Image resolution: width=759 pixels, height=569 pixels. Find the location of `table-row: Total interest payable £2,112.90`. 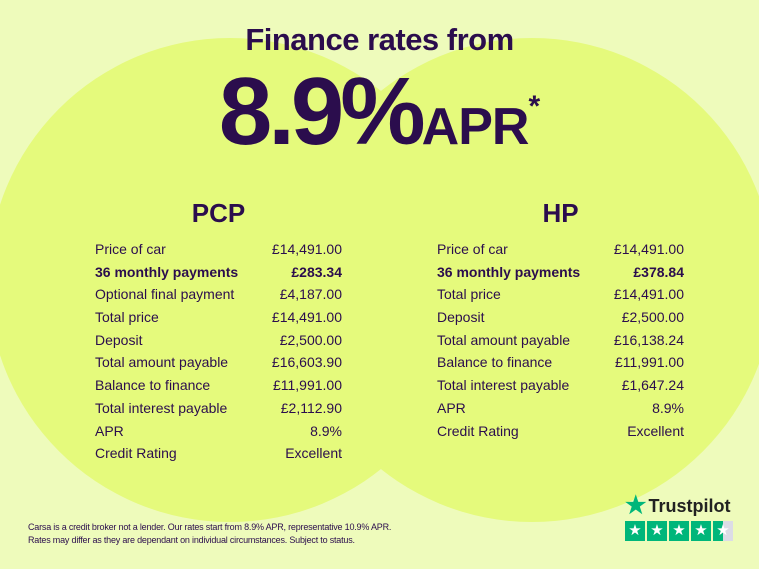

table-row: Total interest payable £2,112.90 is located at coordinates (218, 408).